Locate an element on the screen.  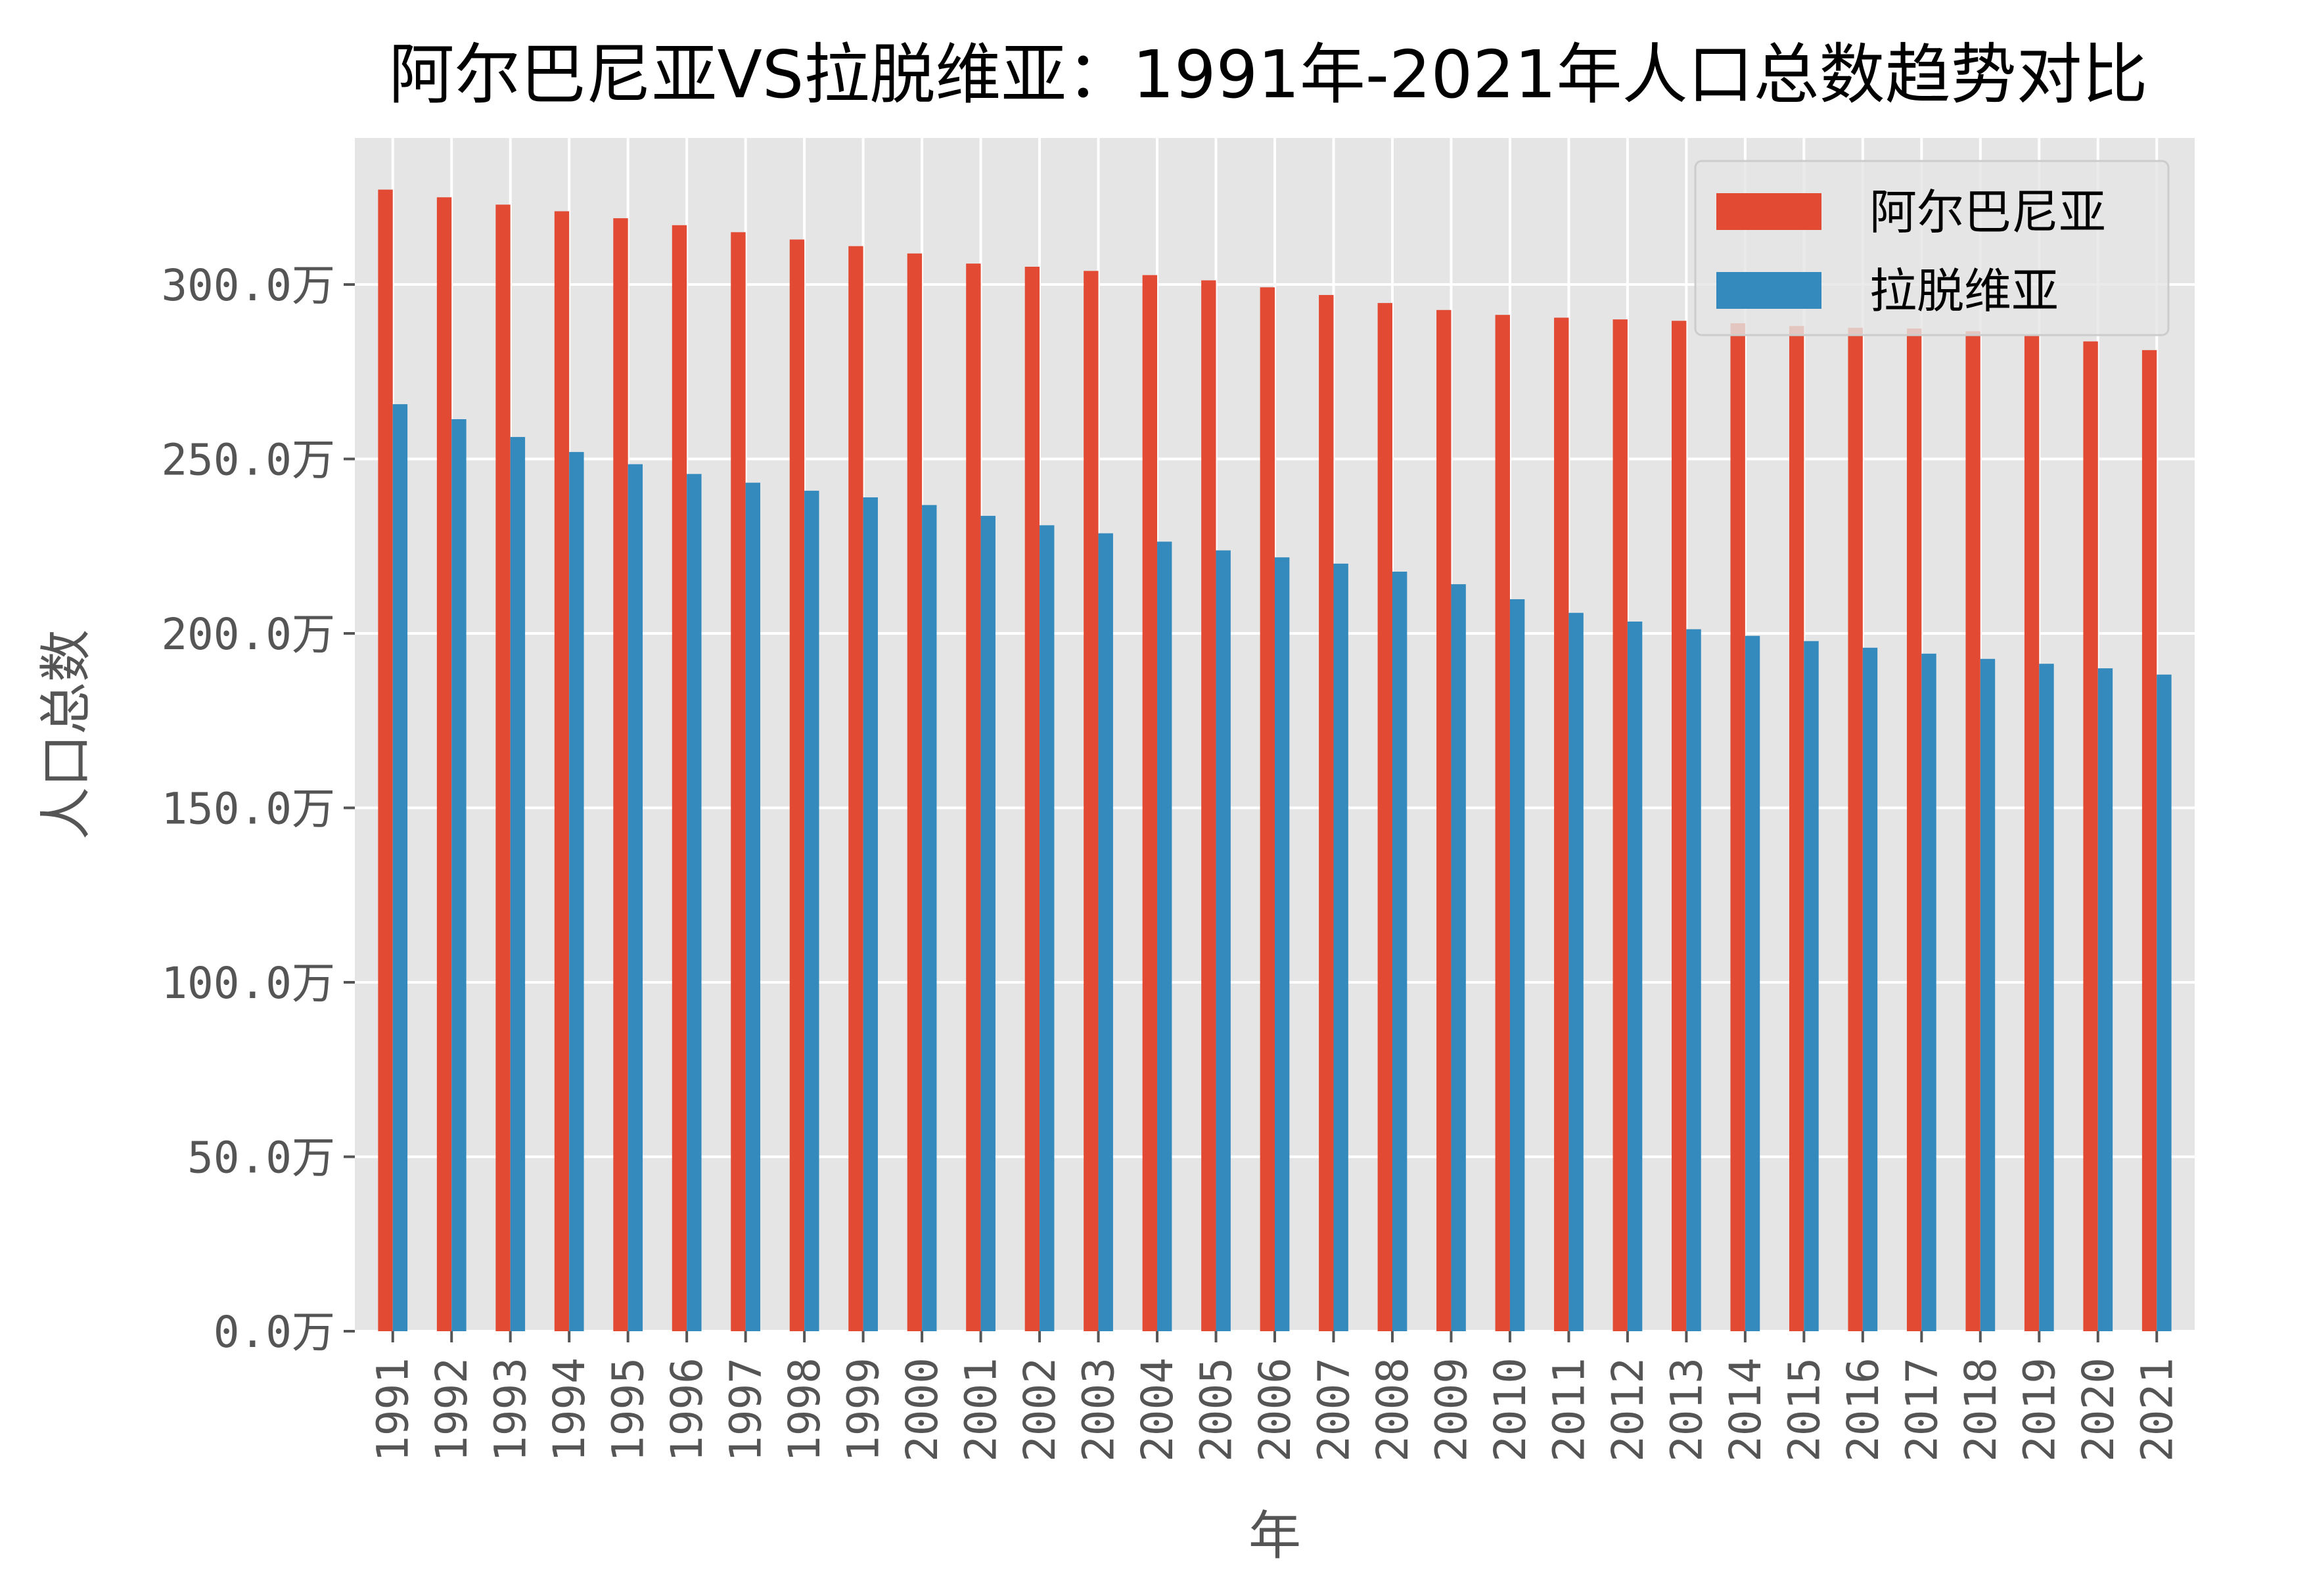
y-tick-label: 300.0万 is located at coordinates (248, 285).